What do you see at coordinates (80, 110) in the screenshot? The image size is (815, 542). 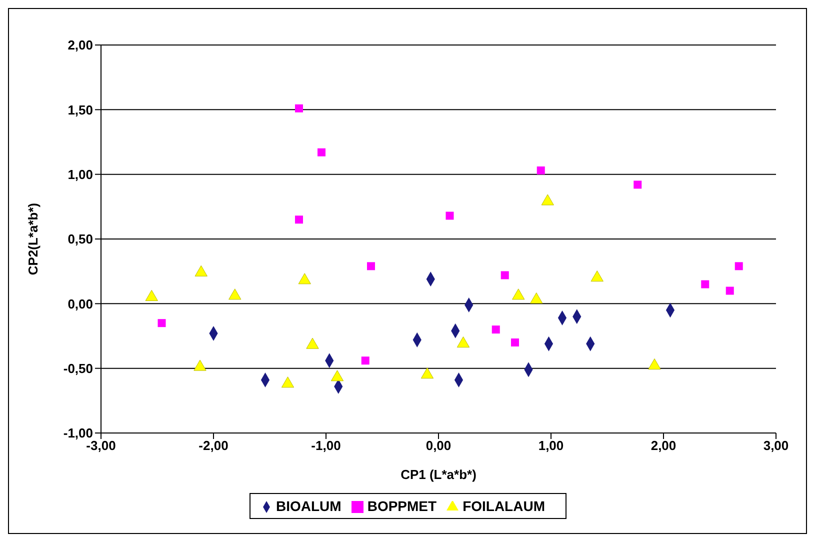 I see `y-tick-label: 1,50` at bounding box center [80, 110].